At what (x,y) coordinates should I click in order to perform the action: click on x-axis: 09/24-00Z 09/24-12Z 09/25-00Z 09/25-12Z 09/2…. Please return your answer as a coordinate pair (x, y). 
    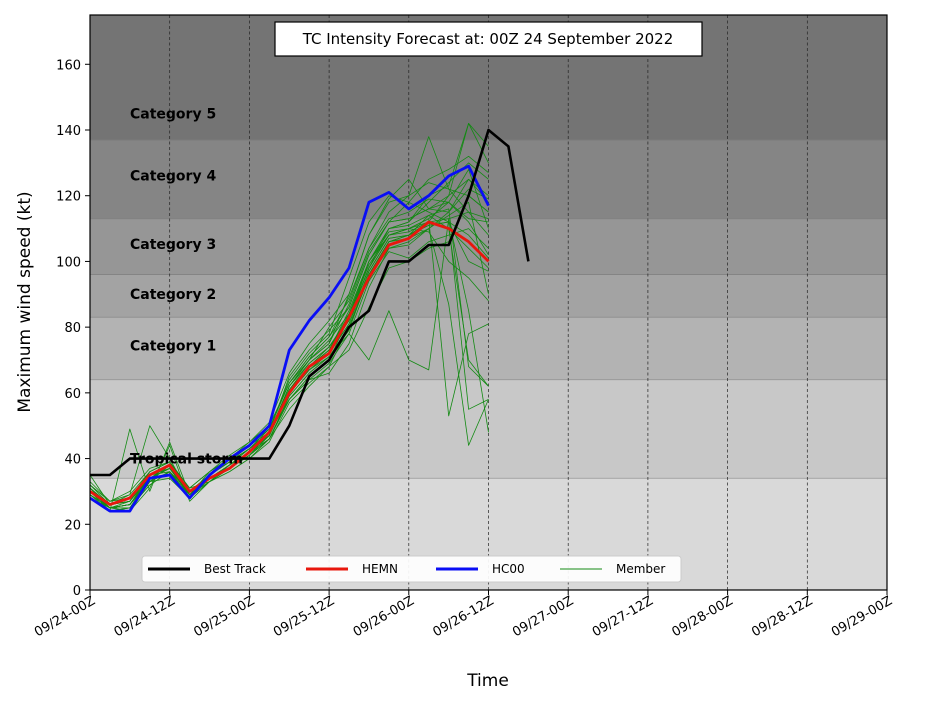
    Looking at the image, I should click on (463, 615).